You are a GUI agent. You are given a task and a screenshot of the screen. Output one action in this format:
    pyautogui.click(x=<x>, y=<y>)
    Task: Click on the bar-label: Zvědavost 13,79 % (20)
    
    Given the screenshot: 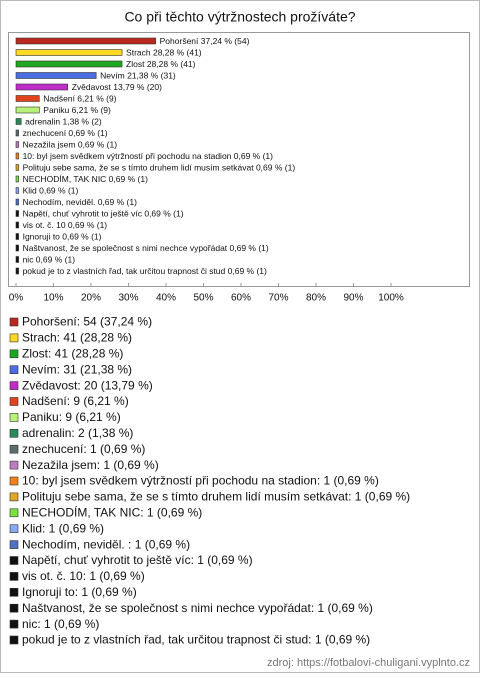 What is the action you would take?
    pyautogui.click(x=117, y=87)
    